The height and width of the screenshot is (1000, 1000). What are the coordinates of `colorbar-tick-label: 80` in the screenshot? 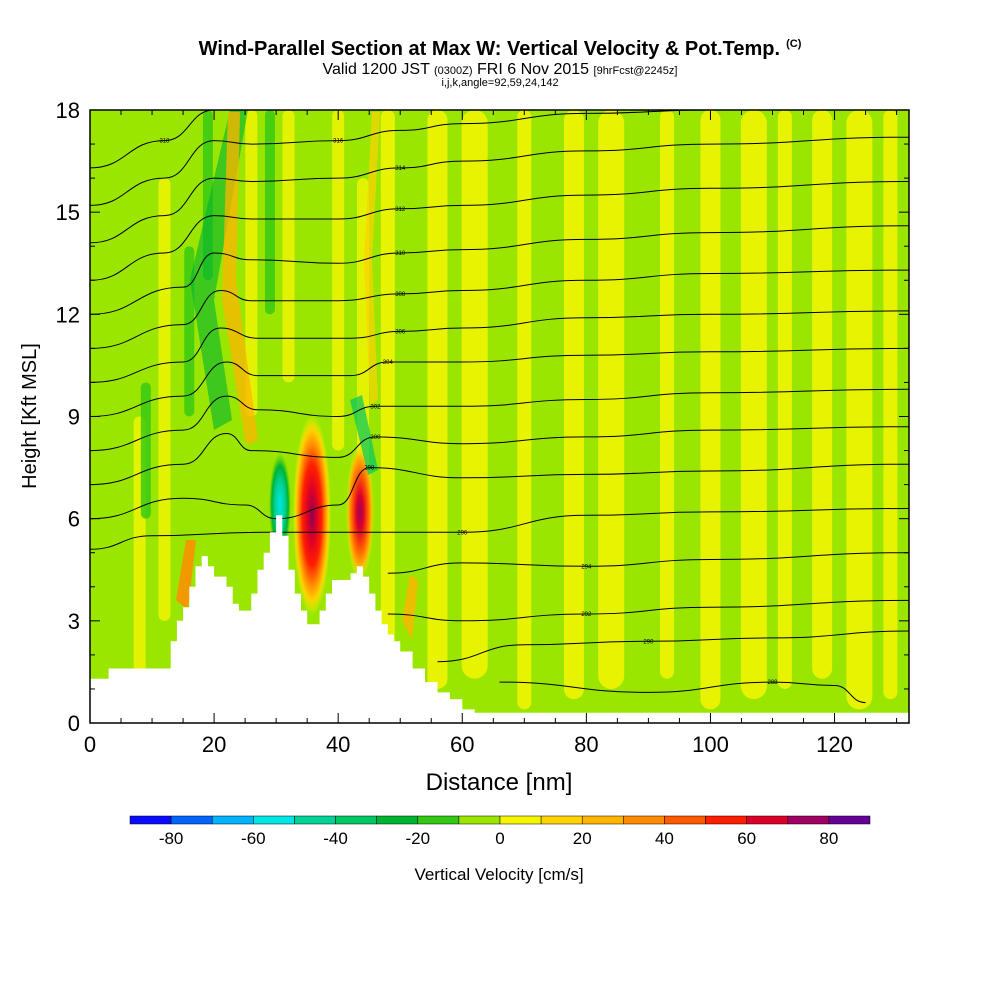 It's located at (828, 838).